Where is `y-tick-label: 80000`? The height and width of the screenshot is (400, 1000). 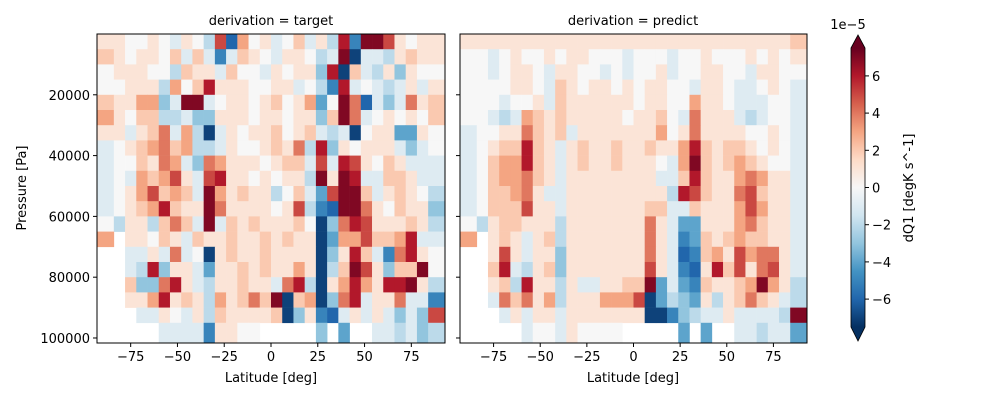 y-tick-label: 80000 is located at coordinates (69, 278).